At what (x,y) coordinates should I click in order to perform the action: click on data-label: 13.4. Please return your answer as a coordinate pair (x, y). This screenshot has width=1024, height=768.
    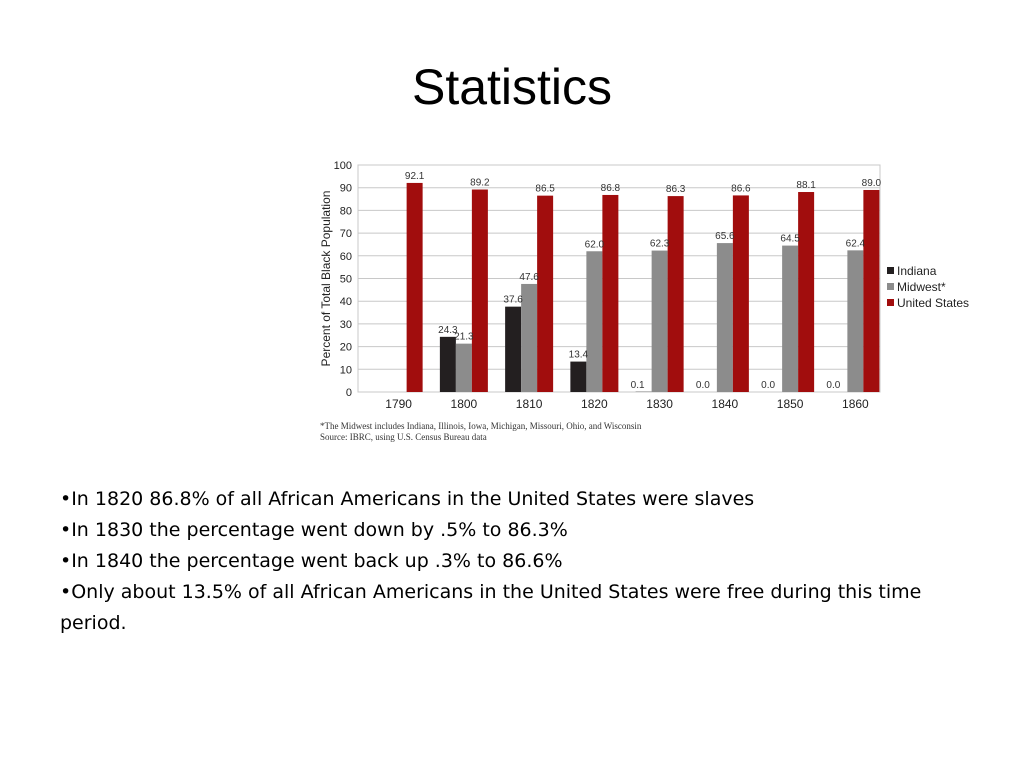
    Looking at the image, I should click on (579, 355).